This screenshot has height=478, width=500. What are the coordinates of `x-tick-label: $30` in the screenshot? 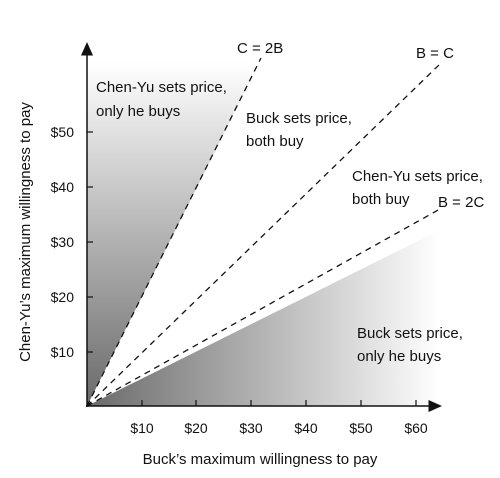 It's located at (251, 428).